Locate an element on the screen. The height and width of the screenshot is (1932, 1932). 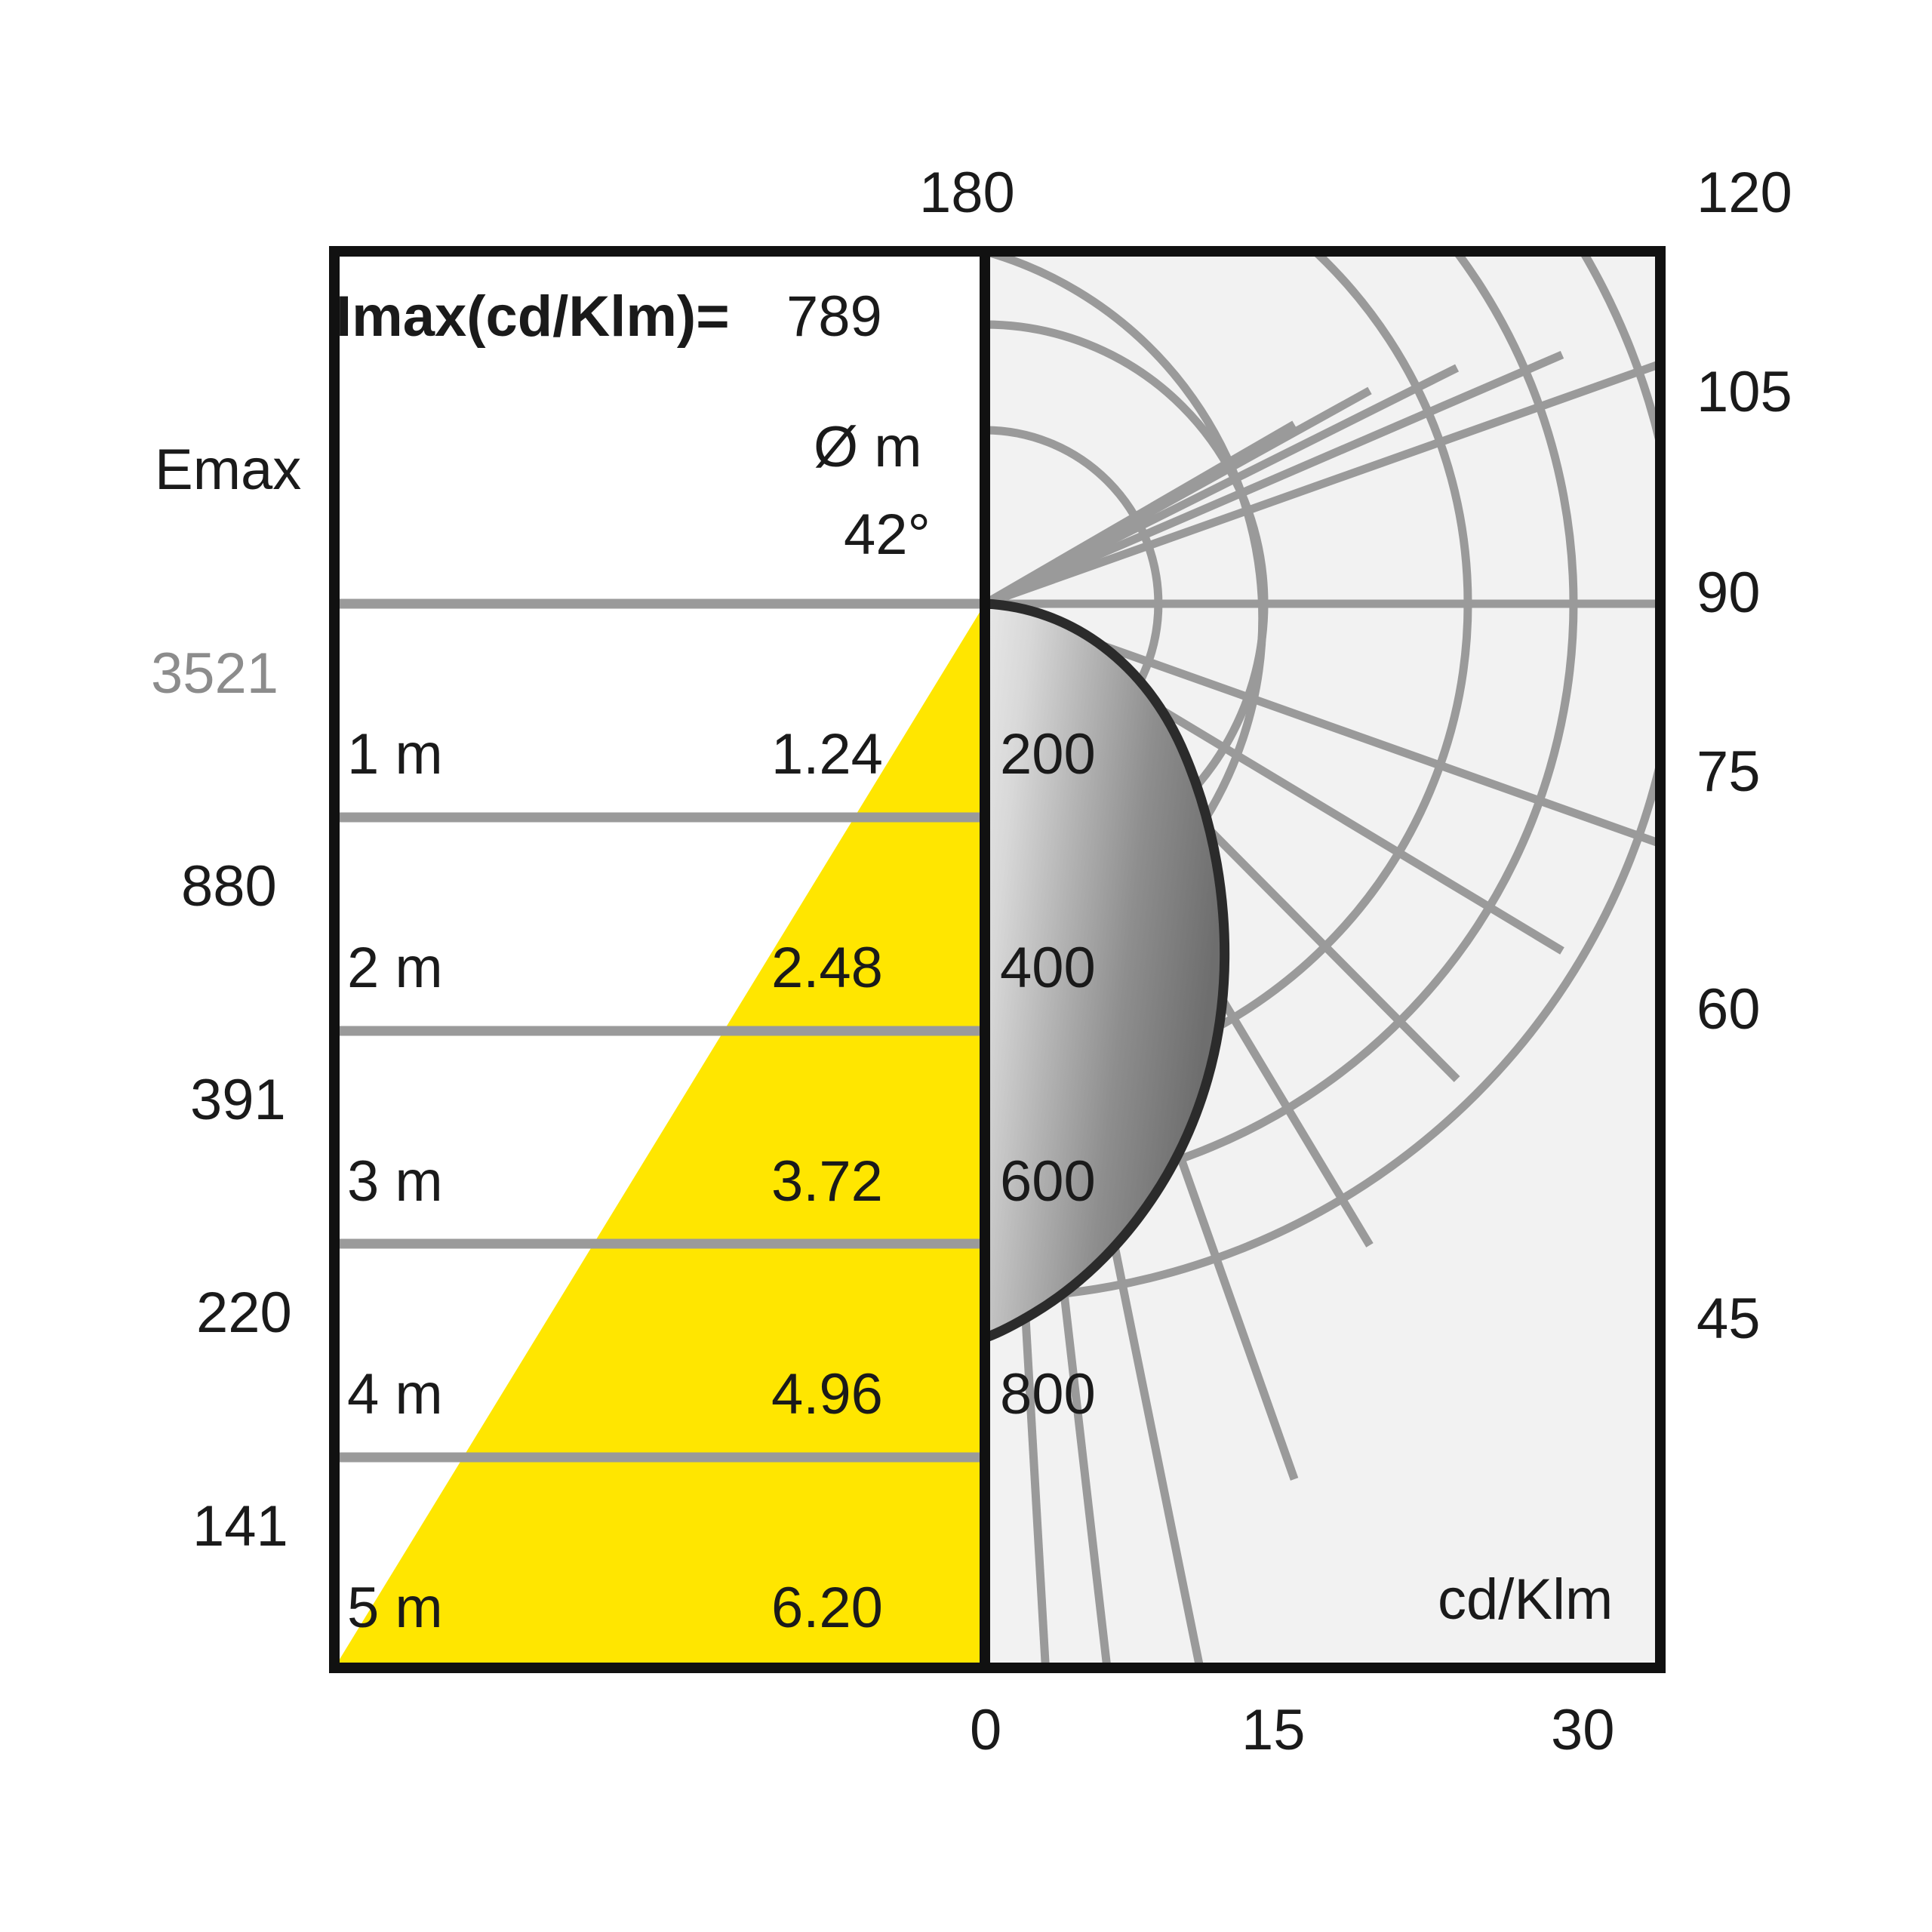
emax-value-1m: 3521 is located at coordinates (215, 673).